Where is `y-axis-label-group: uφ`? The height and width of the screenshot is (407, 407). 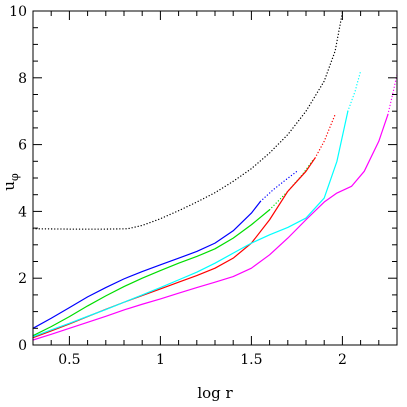 y-axis-label-group: uφ is located at coordinates (10, 182).